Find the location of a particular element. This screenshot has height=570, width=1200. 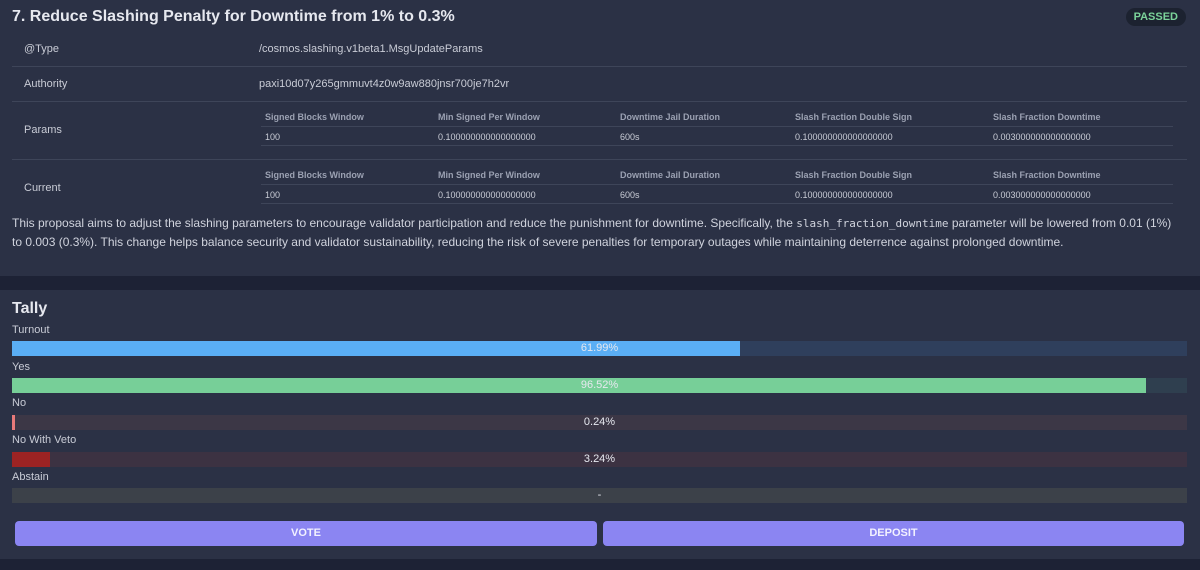

params-label: Params is located at coordinates (43, 130).